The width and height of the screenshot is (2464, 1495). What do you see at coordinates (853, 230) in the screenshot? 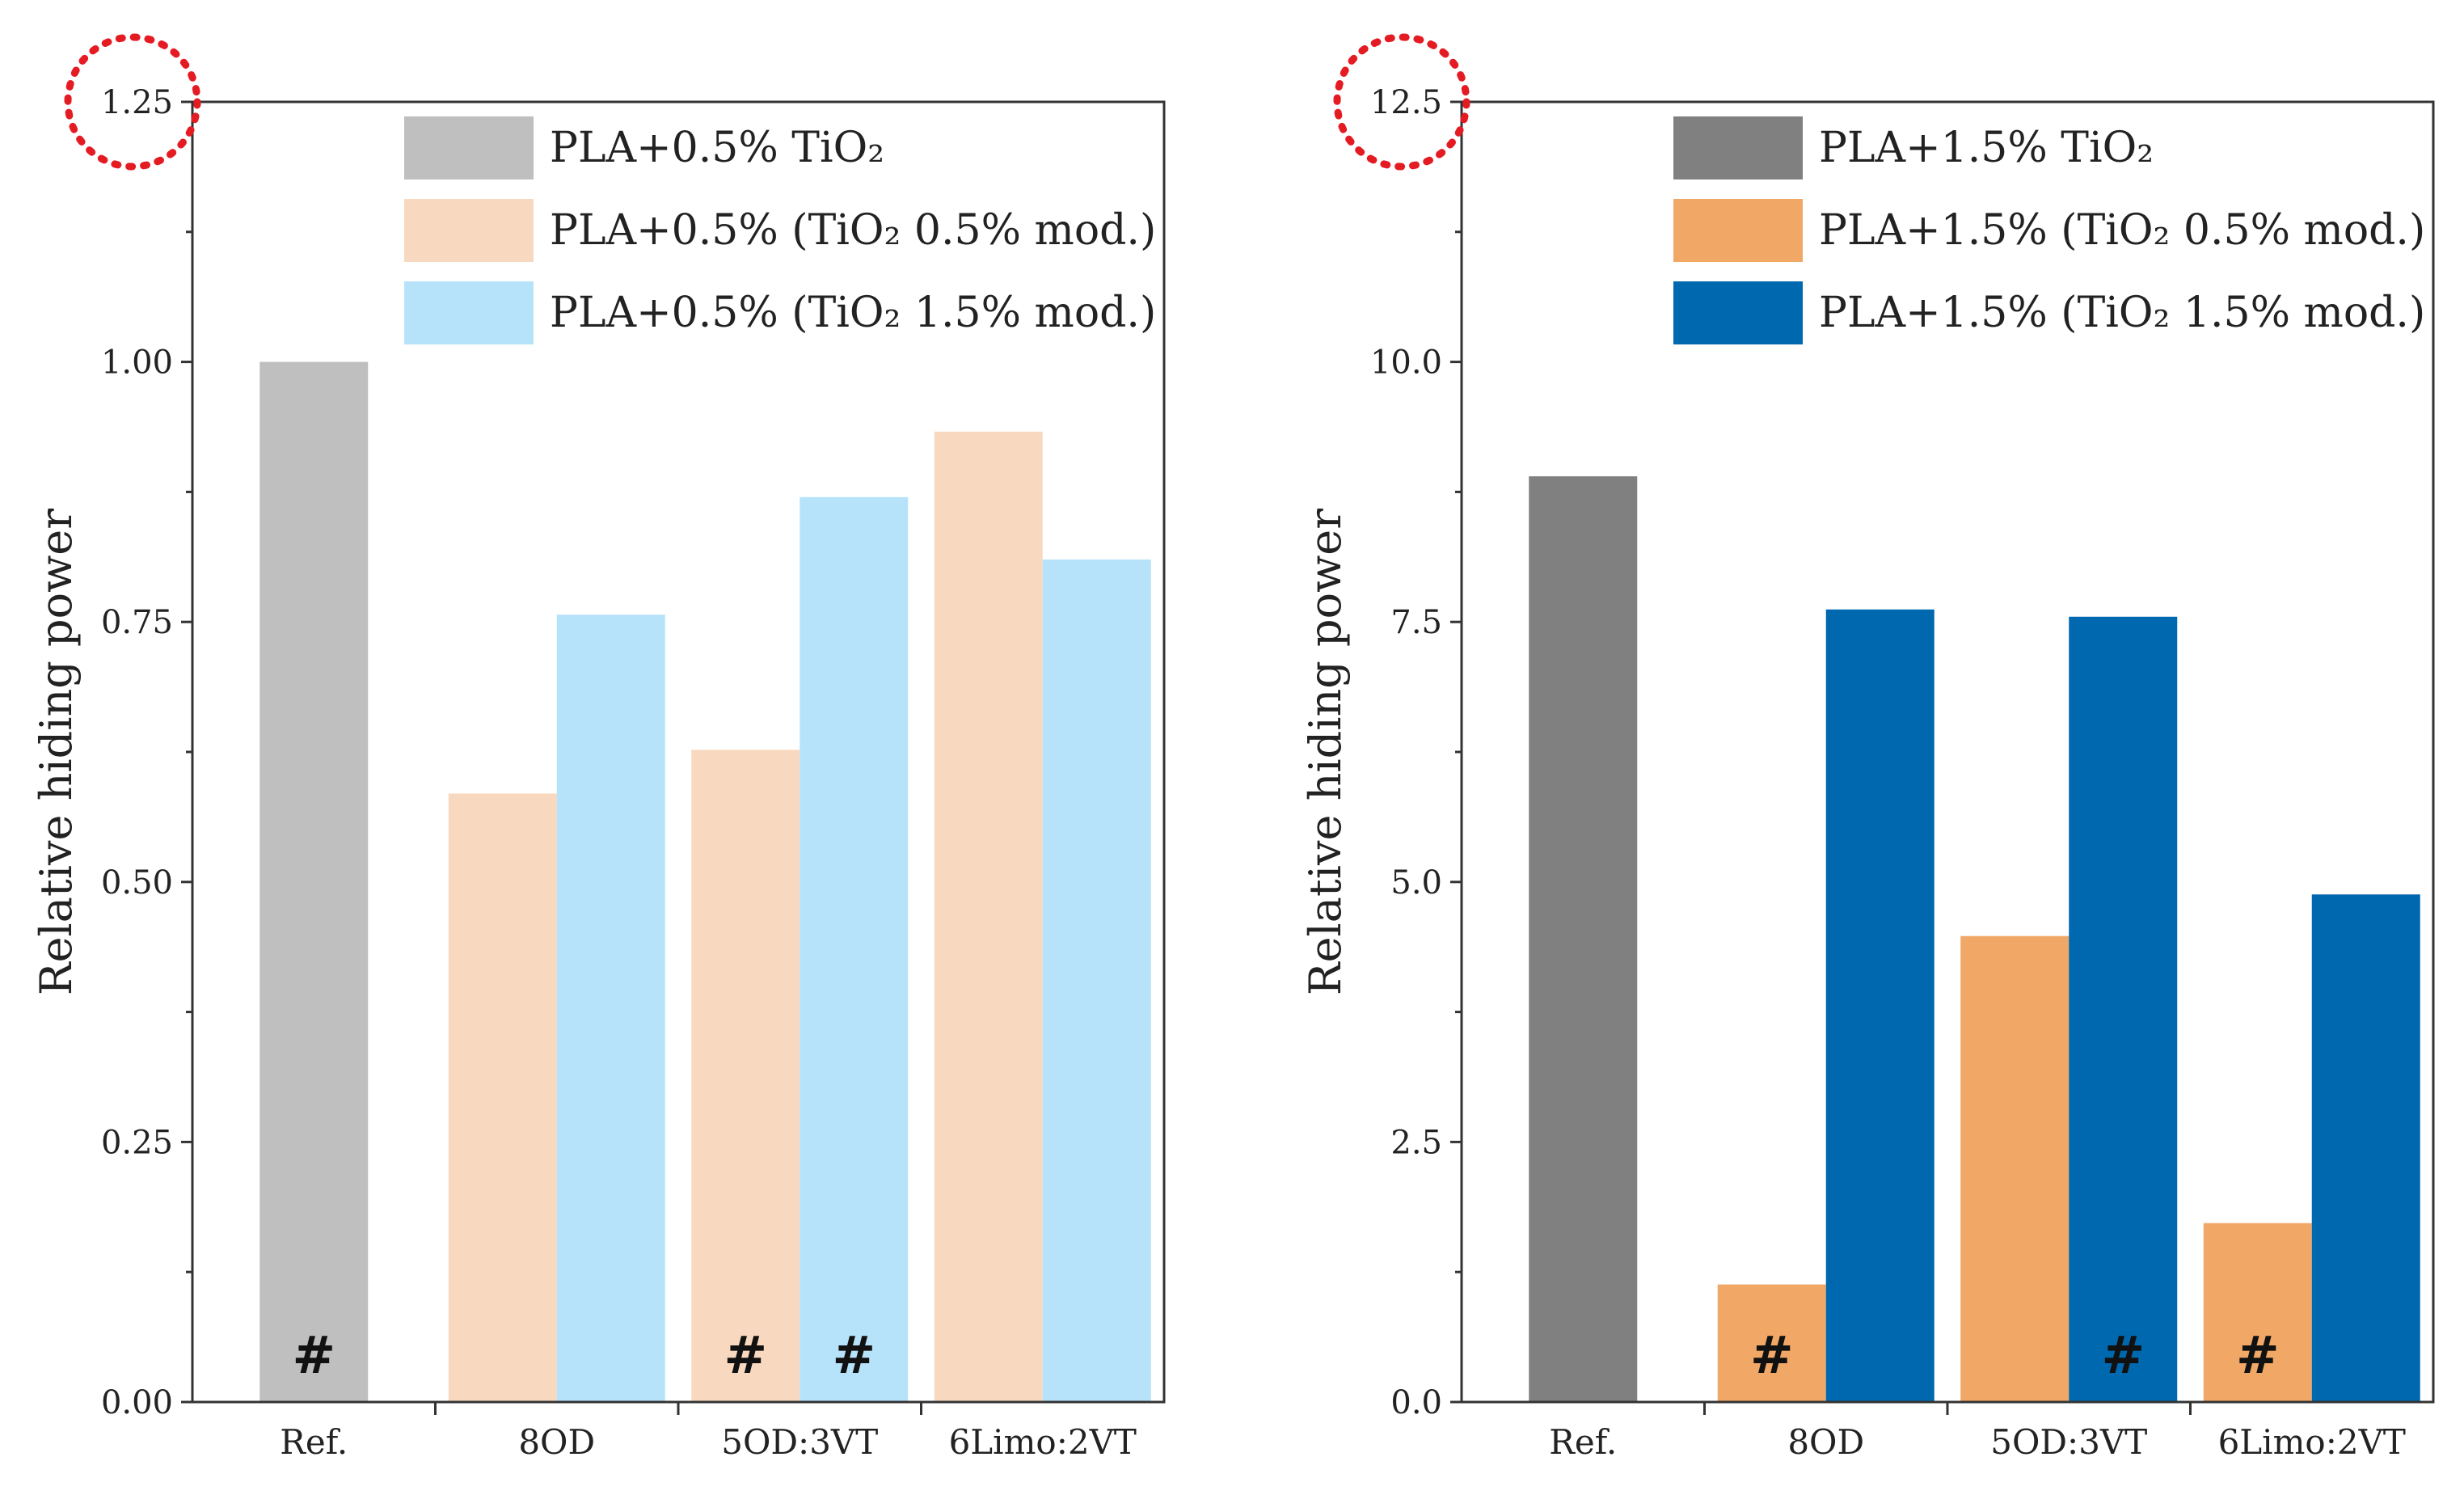
I see `legend-label-s2: PLA+0.5% (TiO₂ 0.5% mod.)` at bounding box center [853, 230].